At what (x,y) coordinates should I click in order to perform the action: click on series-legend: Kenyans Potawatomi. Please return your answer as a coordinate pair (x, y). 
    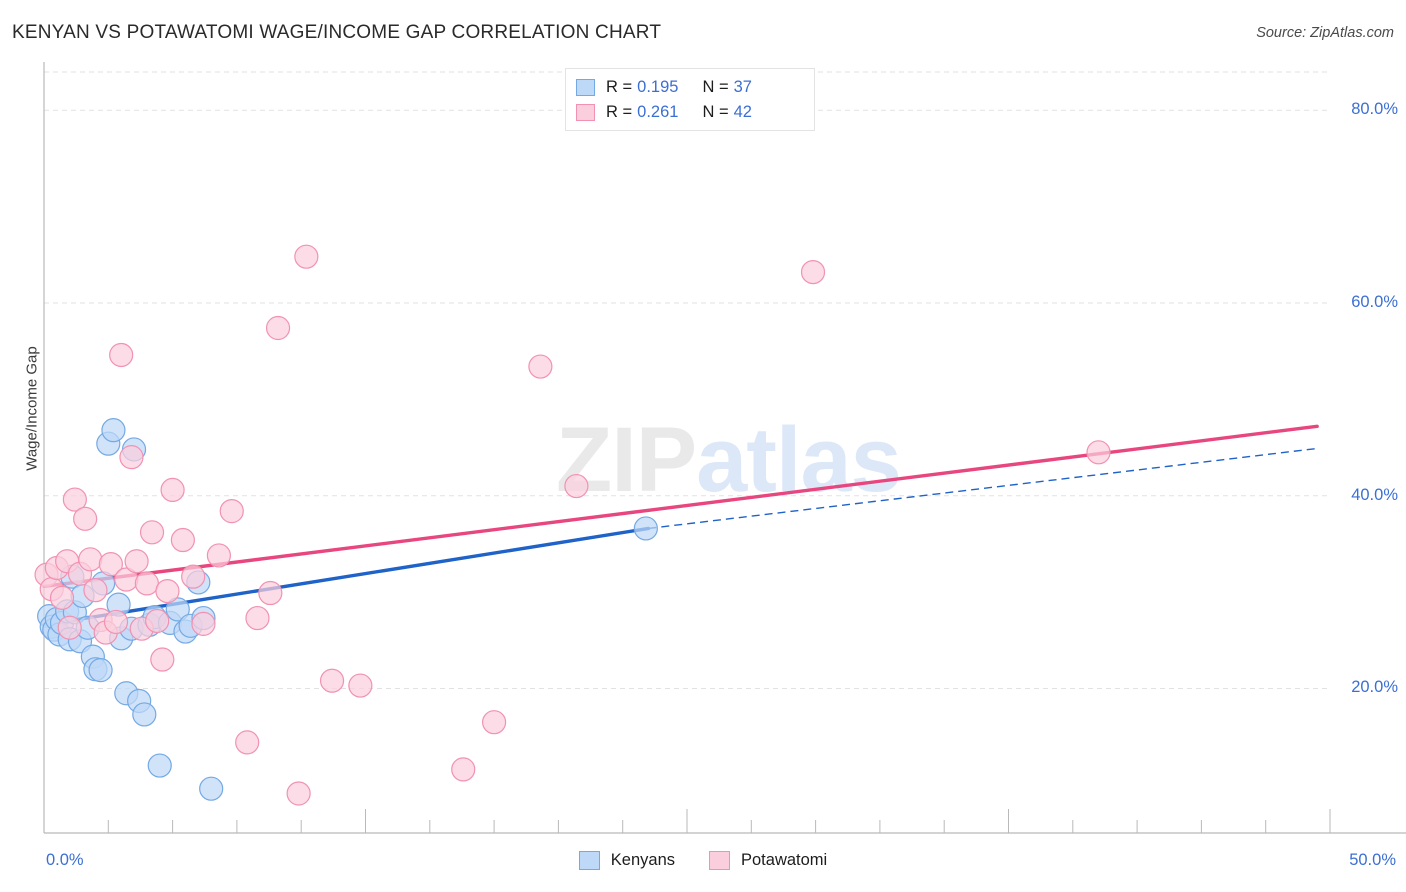
    Looking at the image, I should click on (703, 860).